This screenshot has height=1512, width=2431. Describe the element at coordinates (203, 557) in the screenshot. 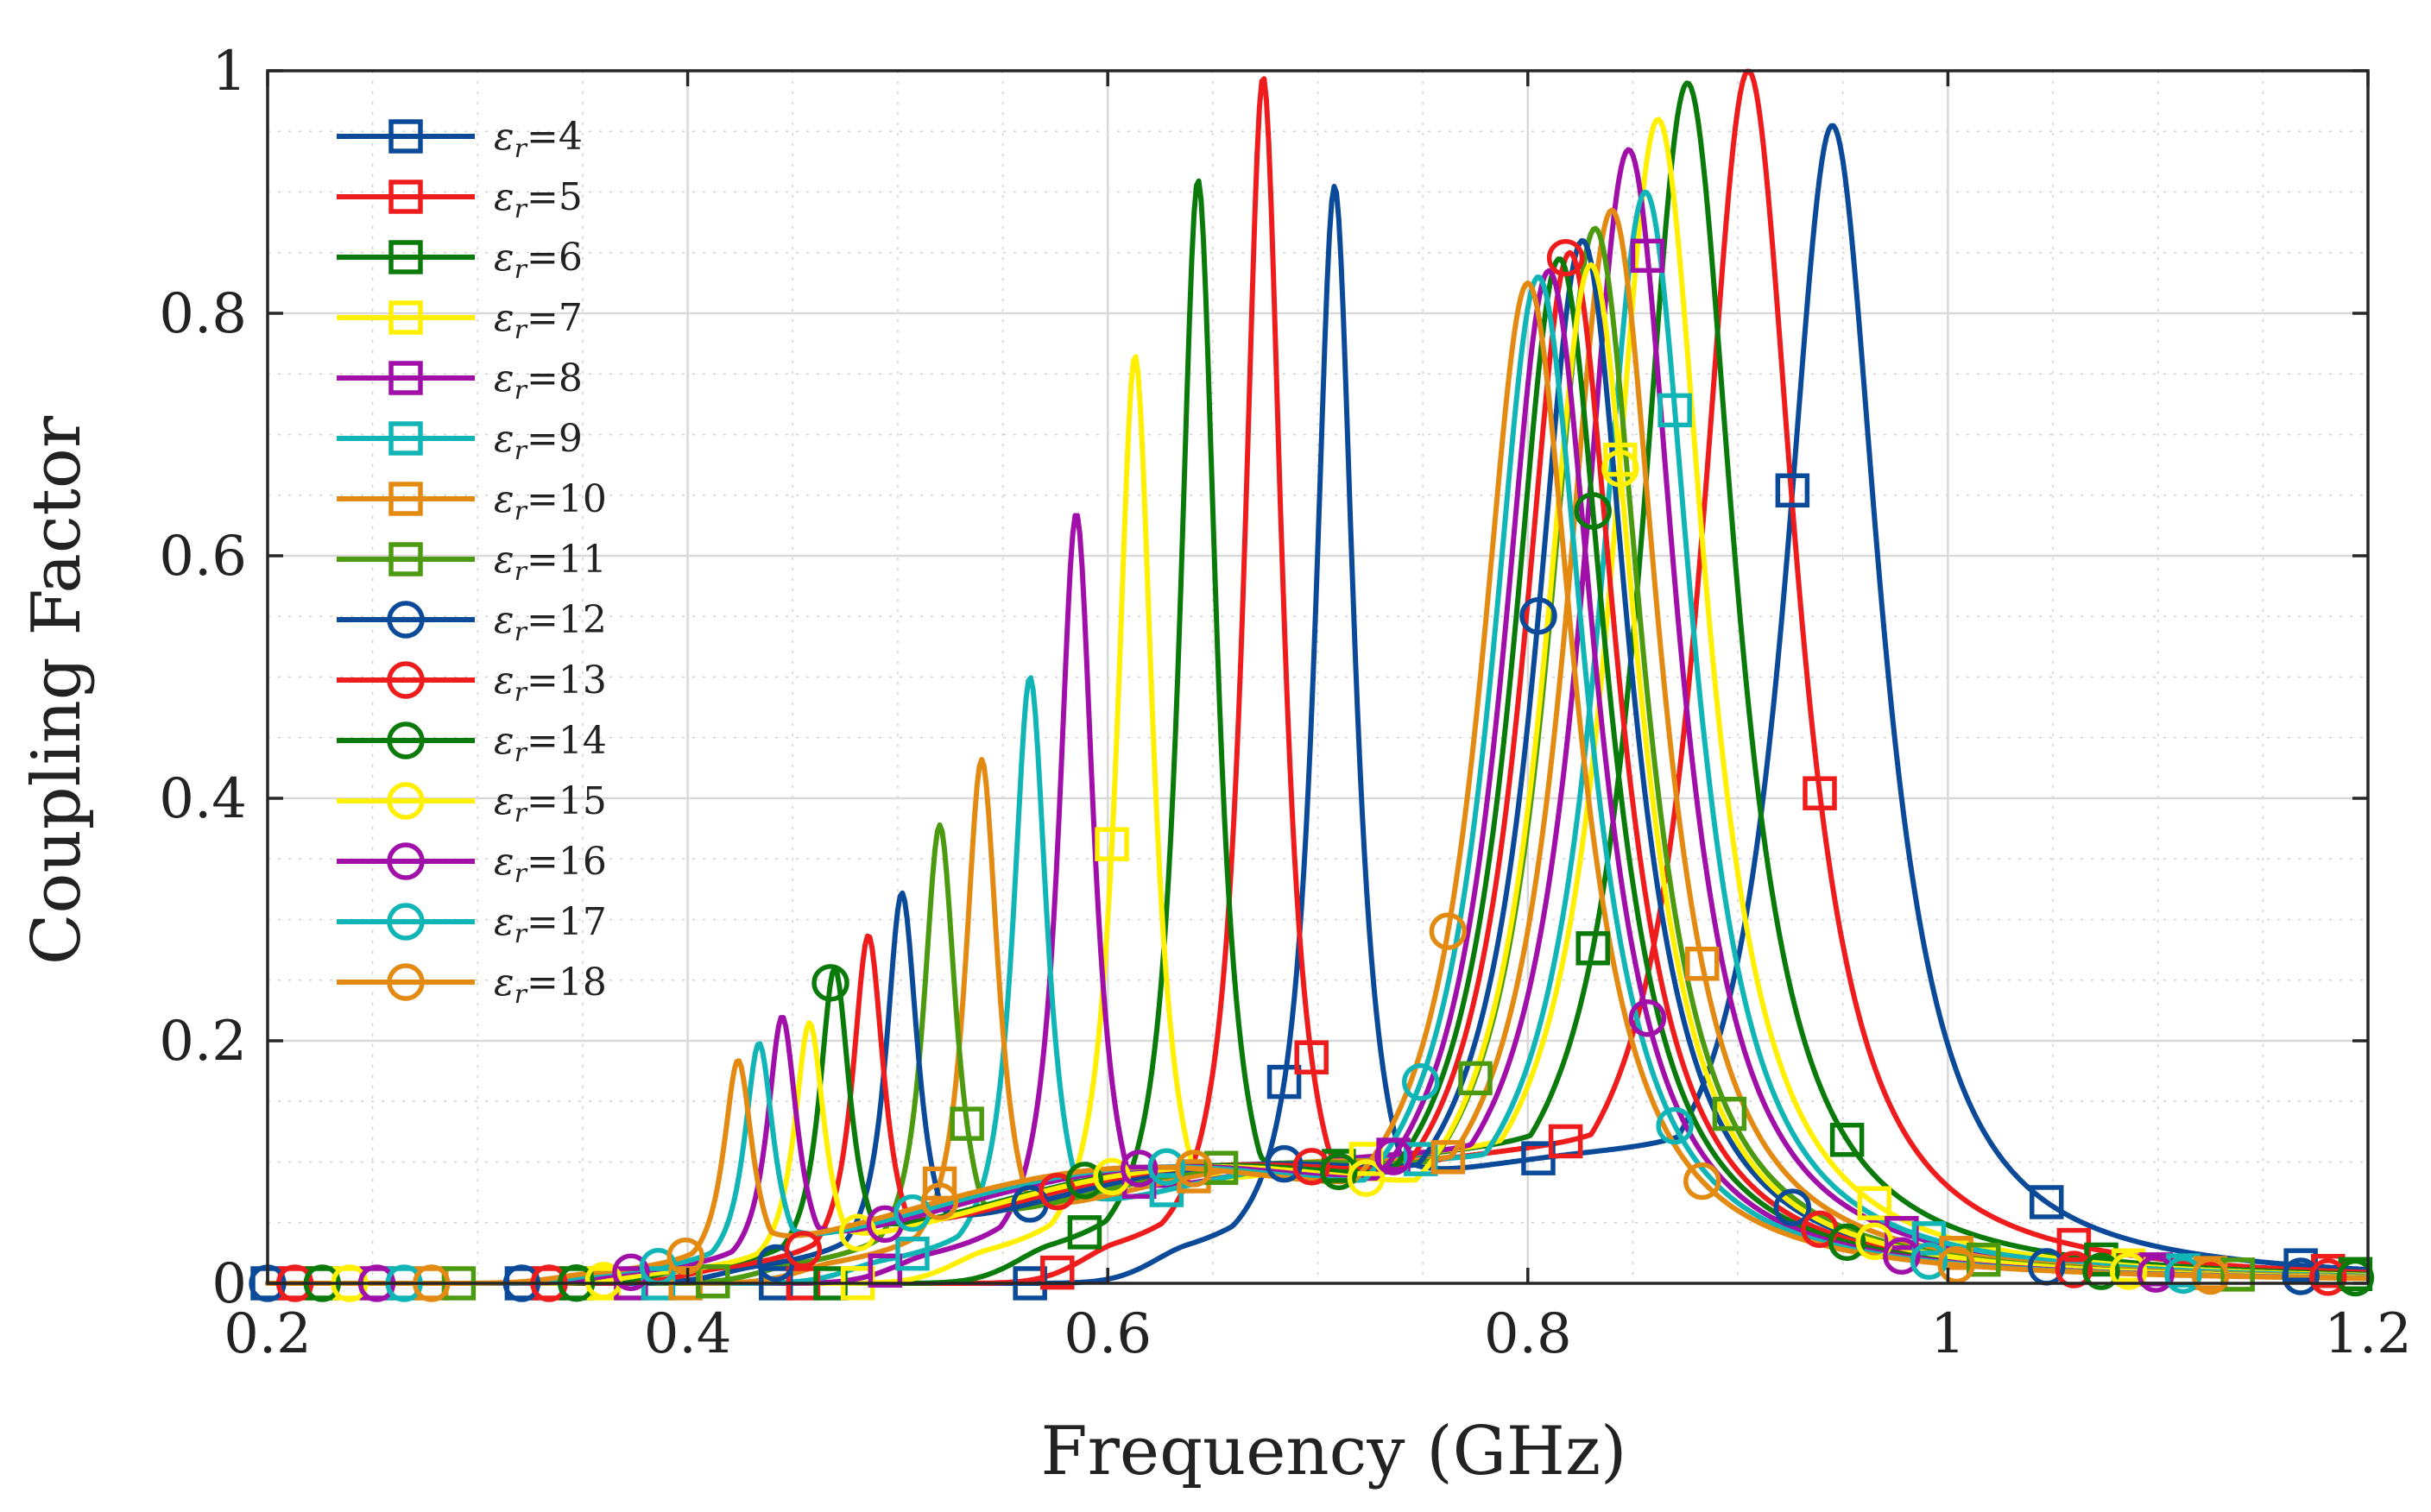

I see `y-tick-label: 0.6` at that location.